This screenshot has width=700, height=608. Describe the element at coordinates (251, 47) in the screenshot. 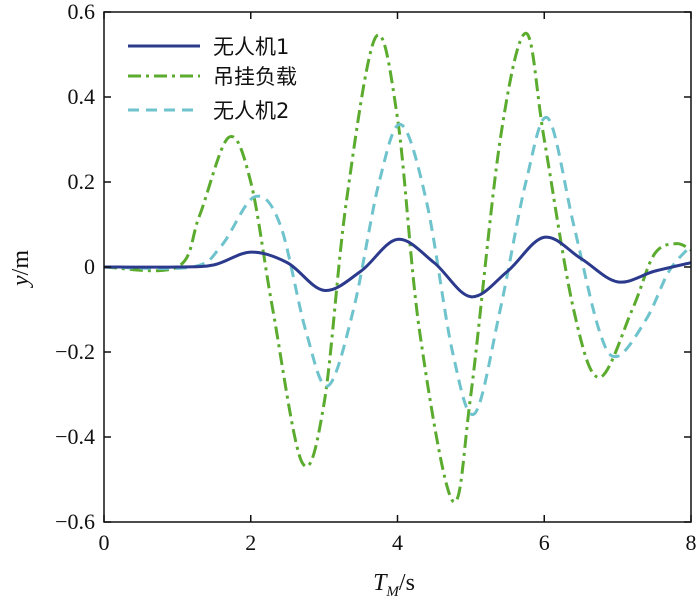

I see `legend-label-1: 无人机1` at that location.